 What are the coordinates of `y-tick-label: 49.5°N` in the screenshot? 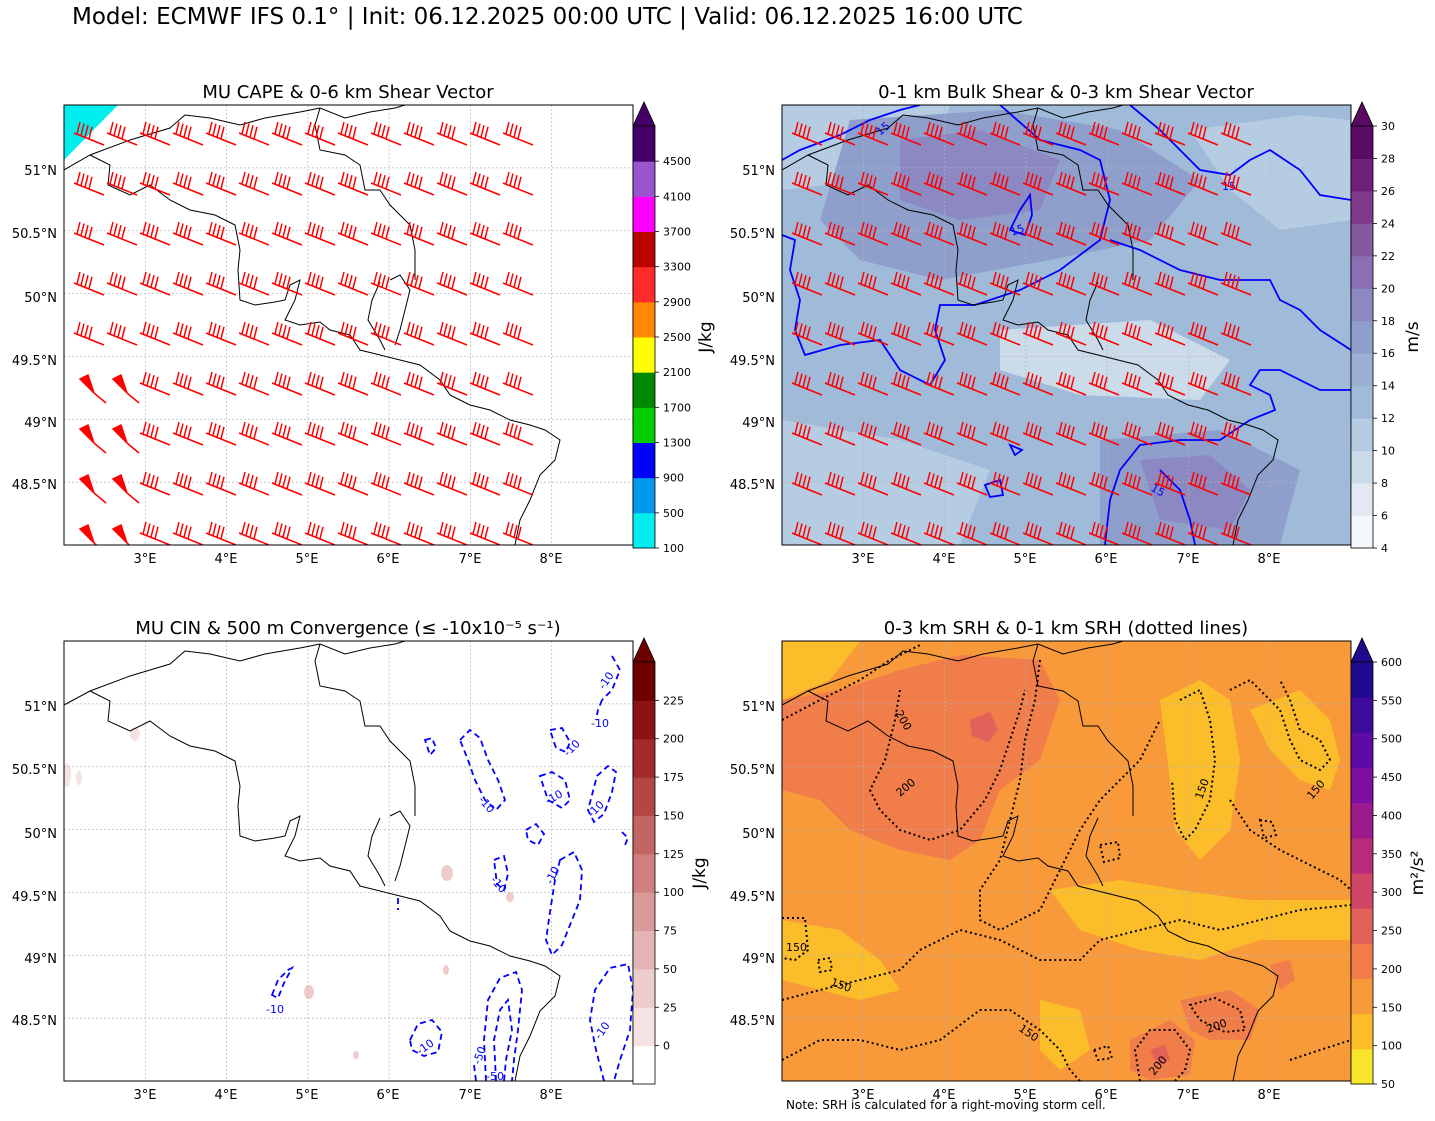 It's located at (752, 361).